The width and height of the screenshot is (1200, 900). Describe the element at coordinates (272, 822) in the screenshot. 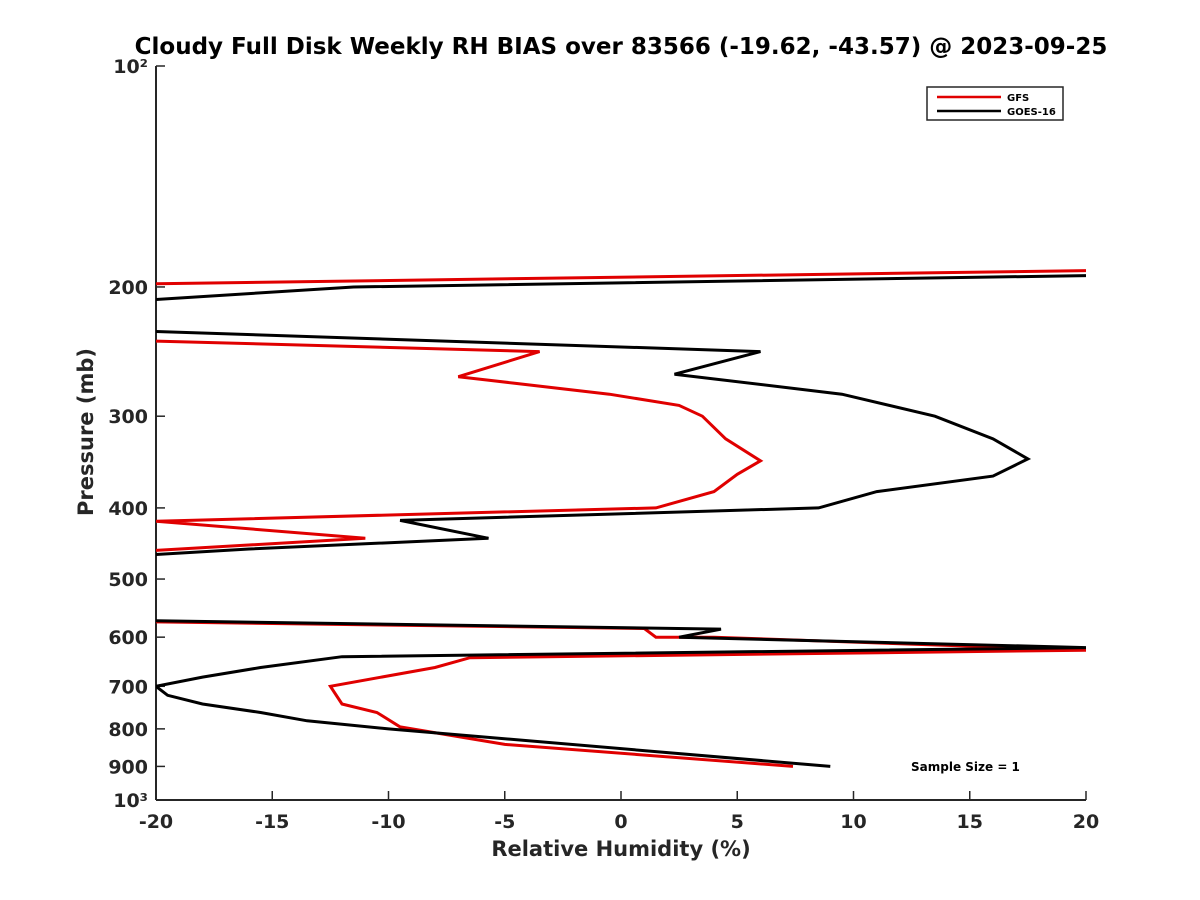

I see `x-tick-label: -15` at that location.